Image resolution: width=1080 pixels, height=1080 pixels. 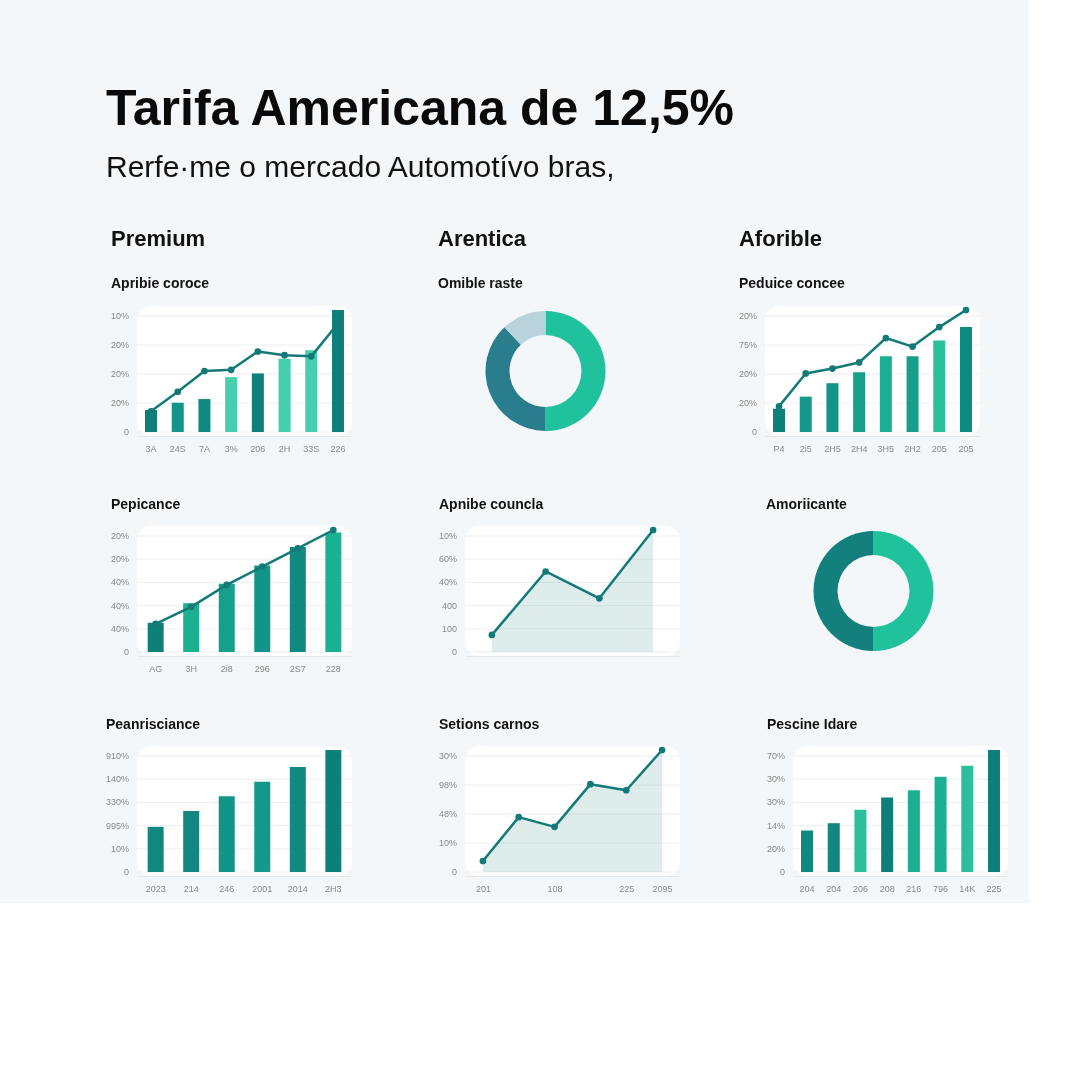 I want to click on text: 995%, so click(x=117, y=825).